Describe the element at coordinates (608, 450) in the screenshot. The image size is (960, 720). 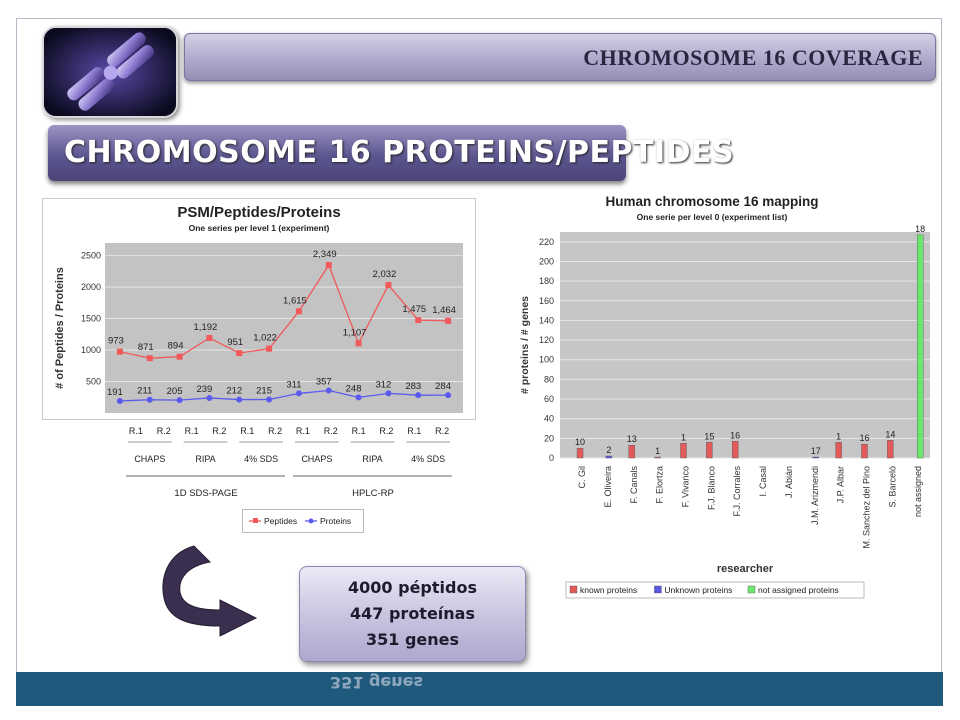
I see `bar-value-label: 2` at that location.